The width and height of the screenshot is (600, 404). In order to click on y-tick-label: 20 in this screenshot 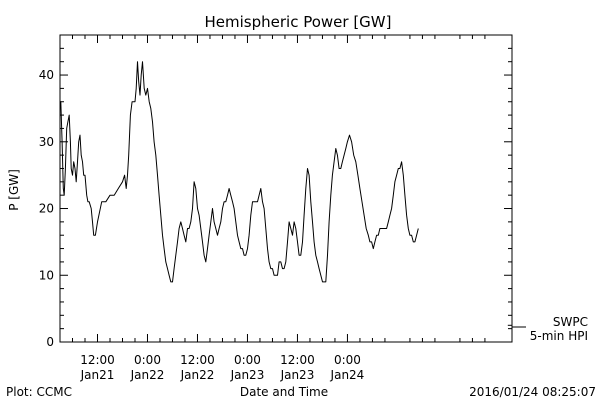, I will do `click(46, 209)`.